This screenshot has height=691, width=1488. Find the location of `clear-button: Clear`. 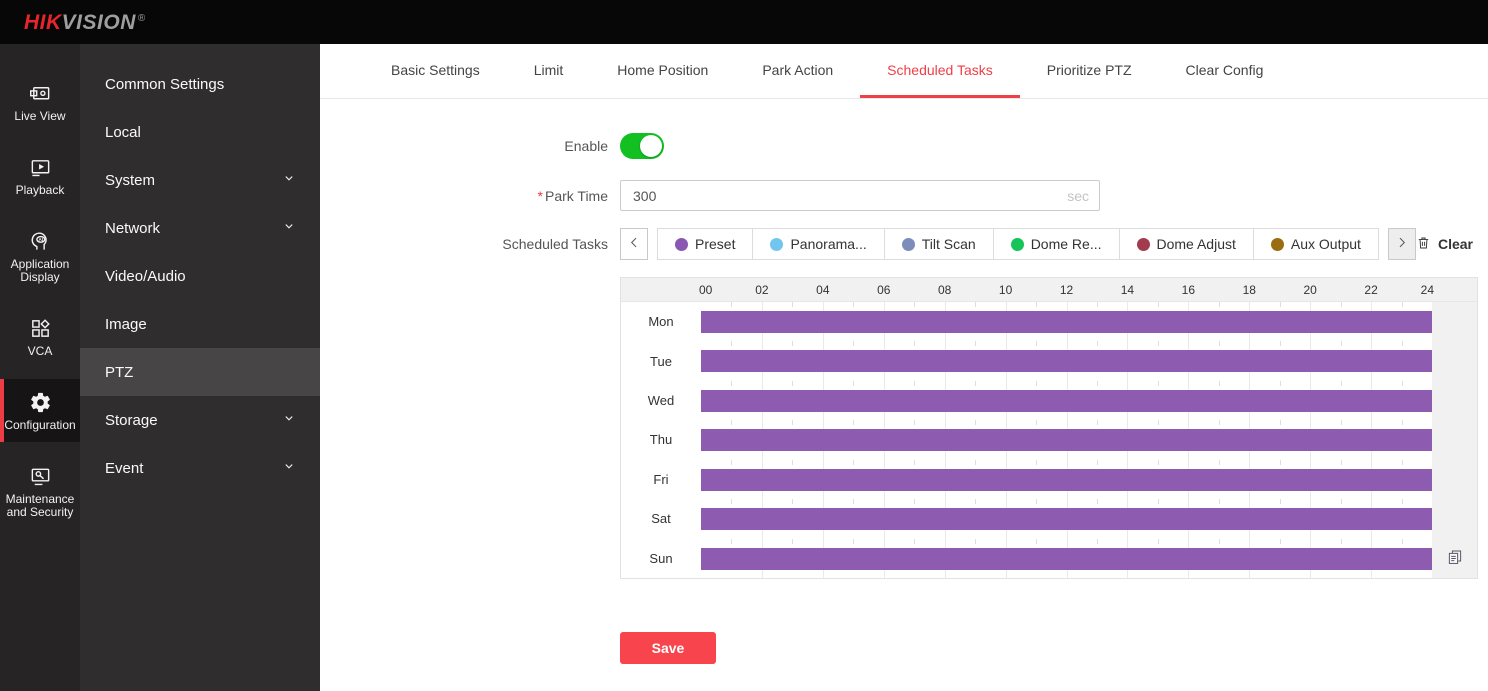

clear-button: Clear is located at coordinates (1444, 244).